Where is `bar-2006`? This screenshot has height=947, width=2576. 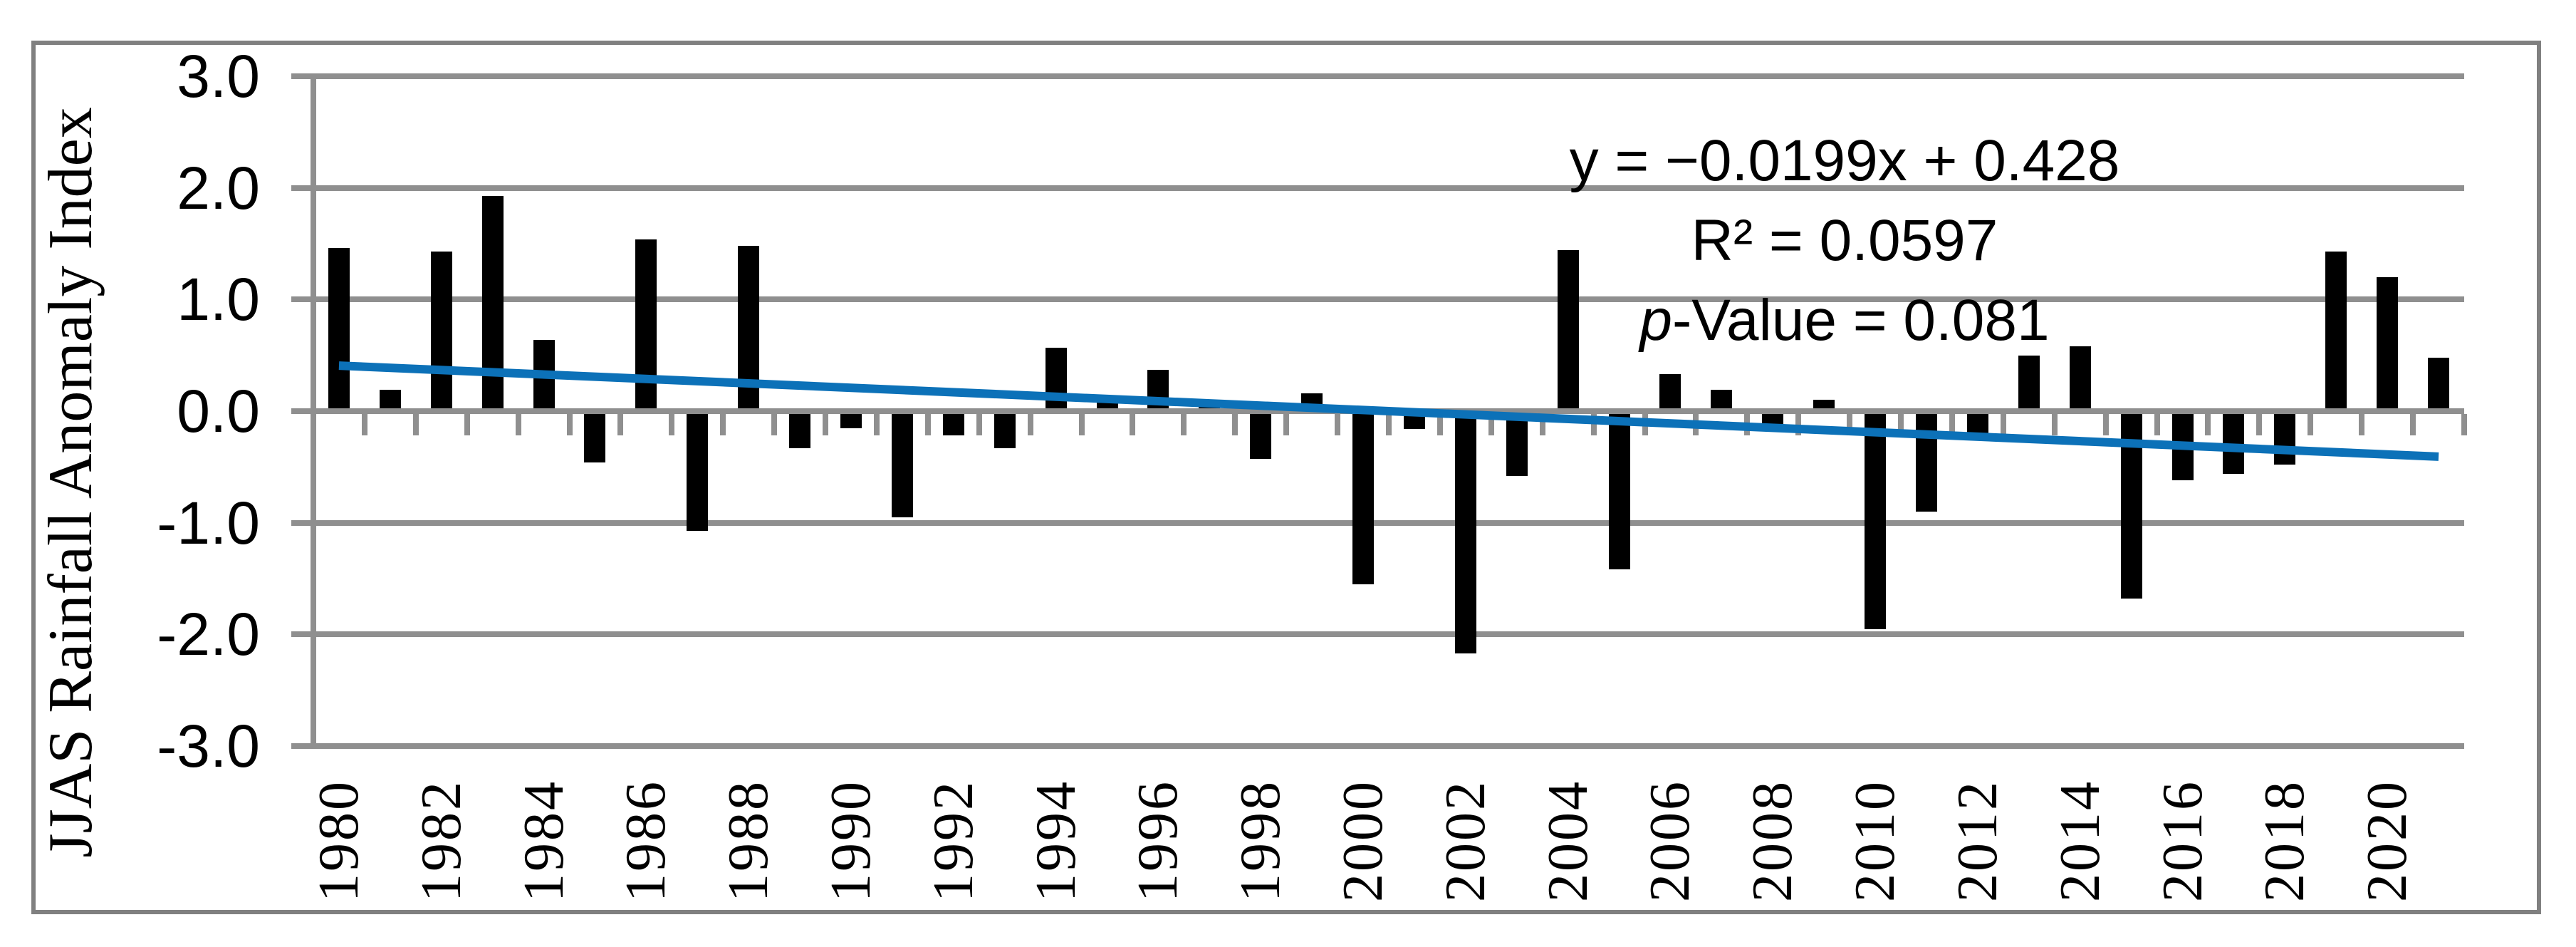 bar-2006 is located at coordinates (1670, 391).